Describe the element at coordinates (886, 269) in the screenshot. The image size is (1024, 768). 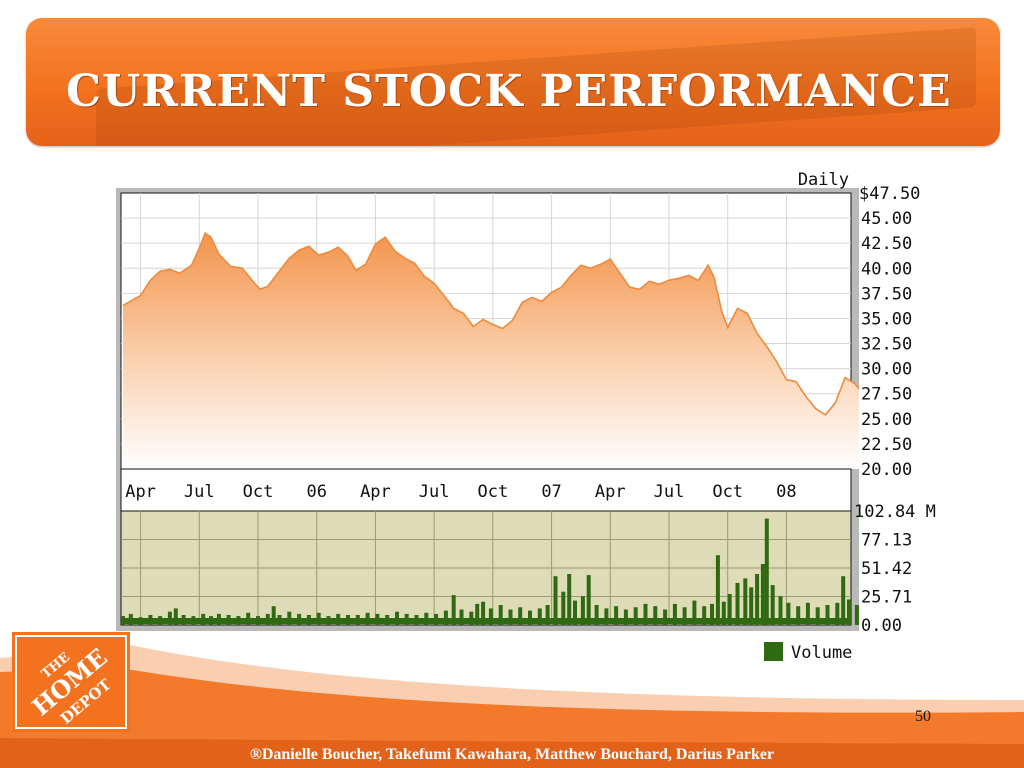
I see `price-tick-label: 40.00` at that location.